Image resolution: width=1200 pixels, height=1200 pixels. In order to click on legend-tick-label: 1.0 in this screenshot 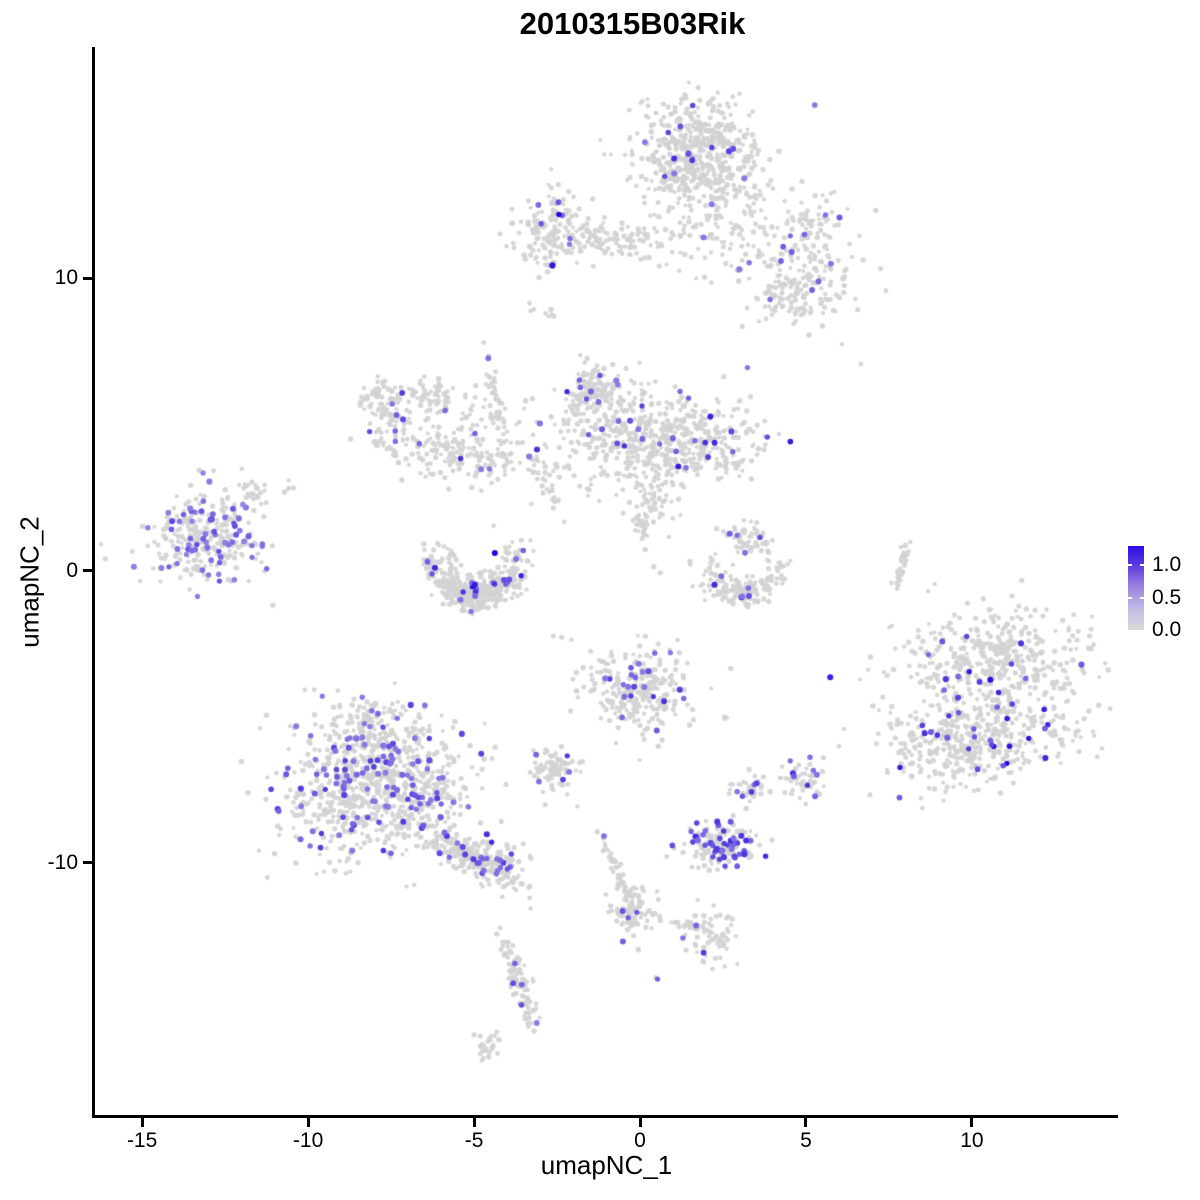, I will do `click(1167, 565)`.